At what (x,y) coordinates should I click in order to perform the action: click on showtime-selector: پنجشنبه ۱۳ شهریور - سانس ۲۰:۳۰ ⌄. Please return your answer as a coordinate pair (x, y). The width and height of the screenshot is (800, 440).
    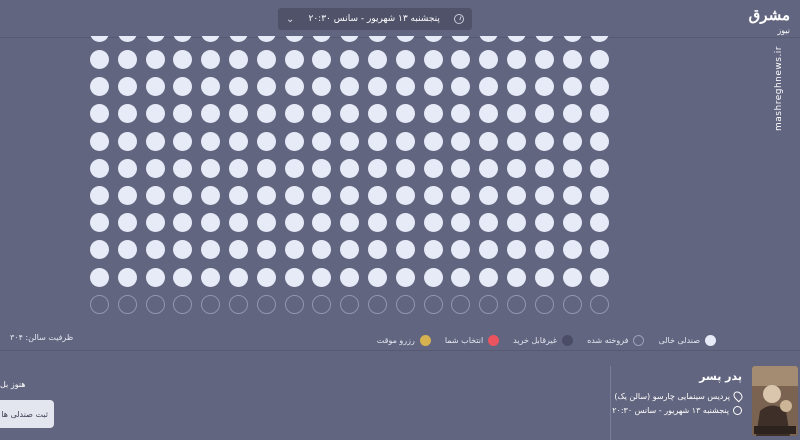
    Looking at the image, I should click on (375, 19).